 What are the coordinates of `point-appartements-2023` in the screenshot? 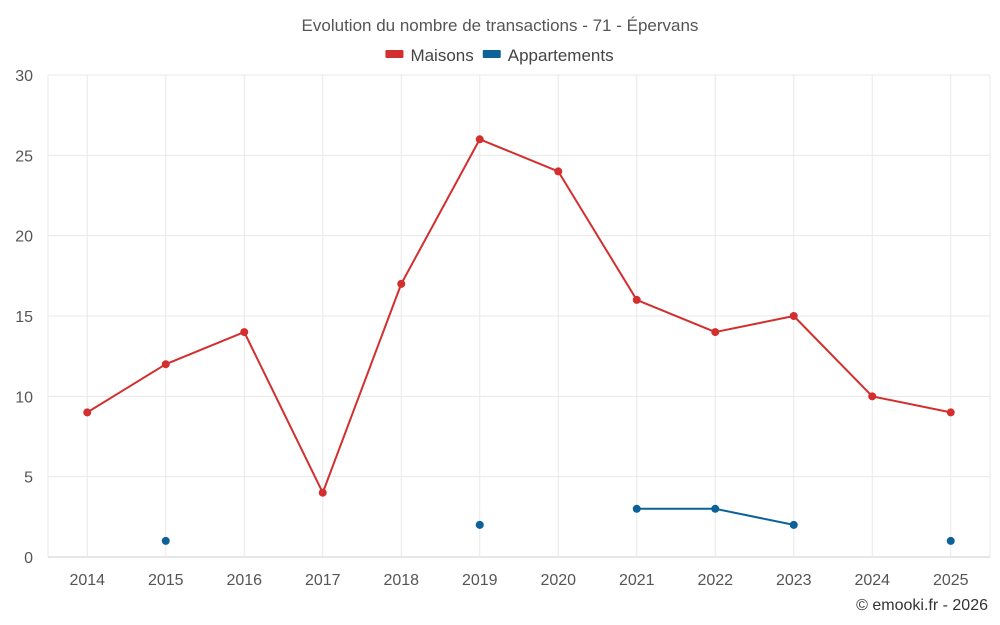 It's located at (793, 524).